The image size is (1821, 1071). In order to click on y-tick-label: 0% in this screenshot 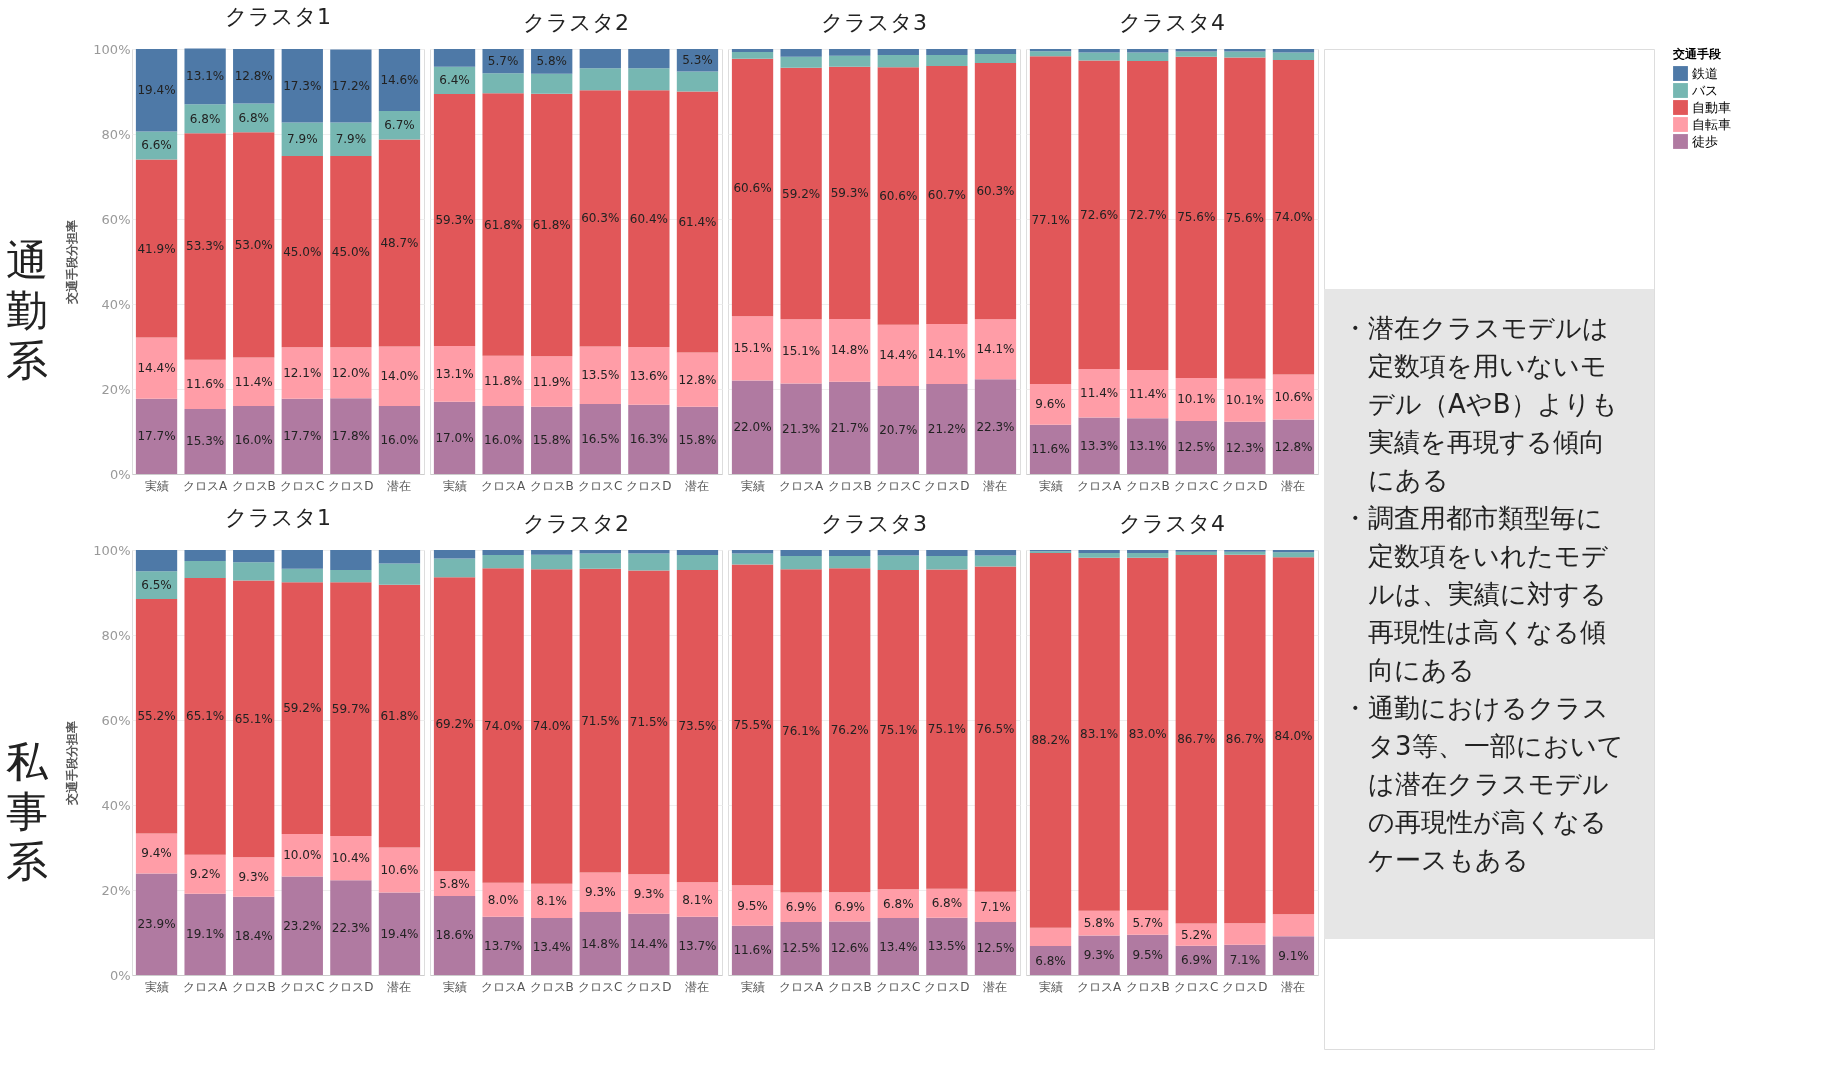, I will do `click(120, 975)`.